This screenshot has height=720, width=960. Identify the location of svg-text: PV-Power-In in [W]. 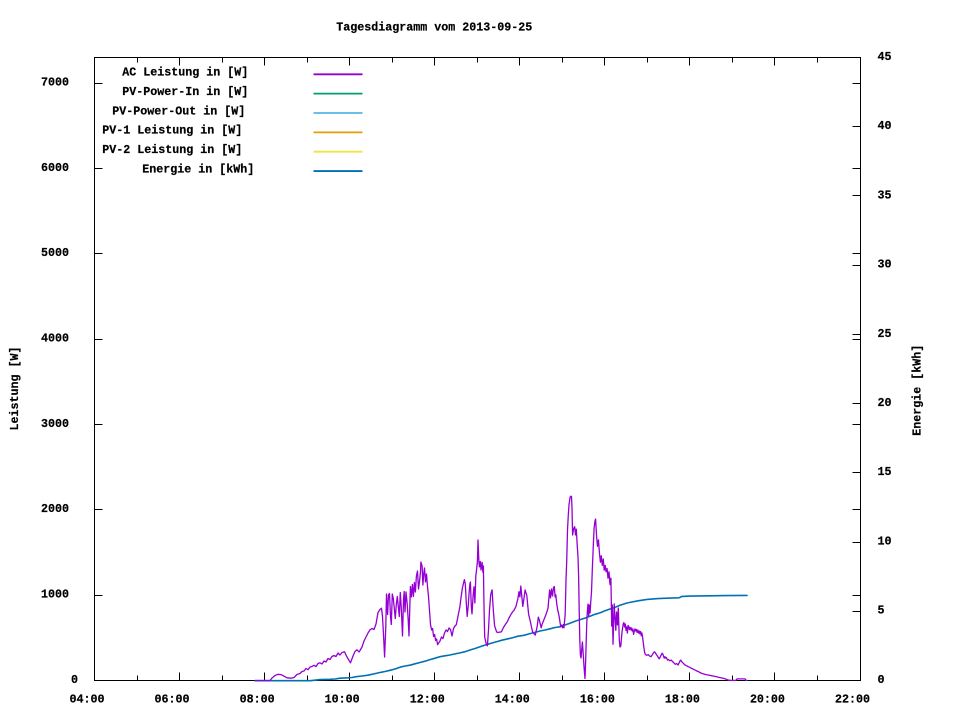
(185, 92).